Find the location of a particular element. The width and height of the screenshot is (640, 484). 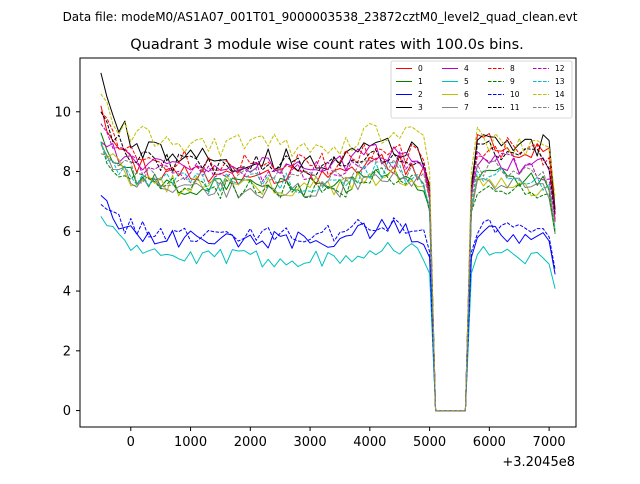

legend-label-5: 5 is located at coordinates (466, 81).